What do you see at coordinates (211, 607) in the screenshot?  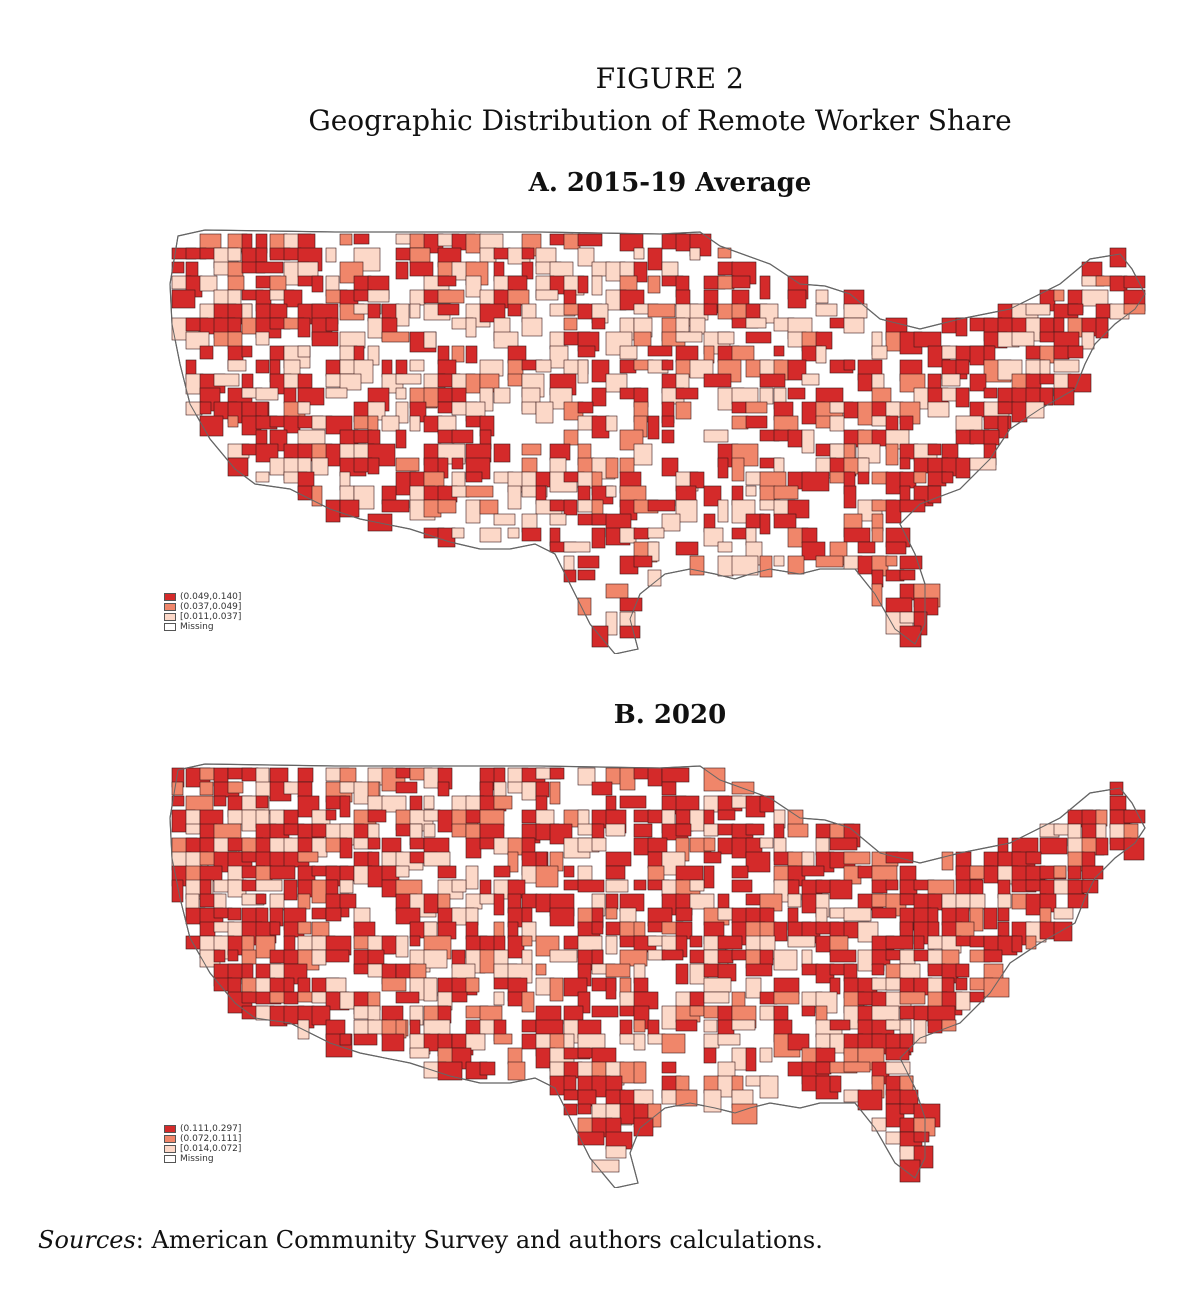 I see `legend-label: (0.037,0.049]` at bounding box center [211, 607].